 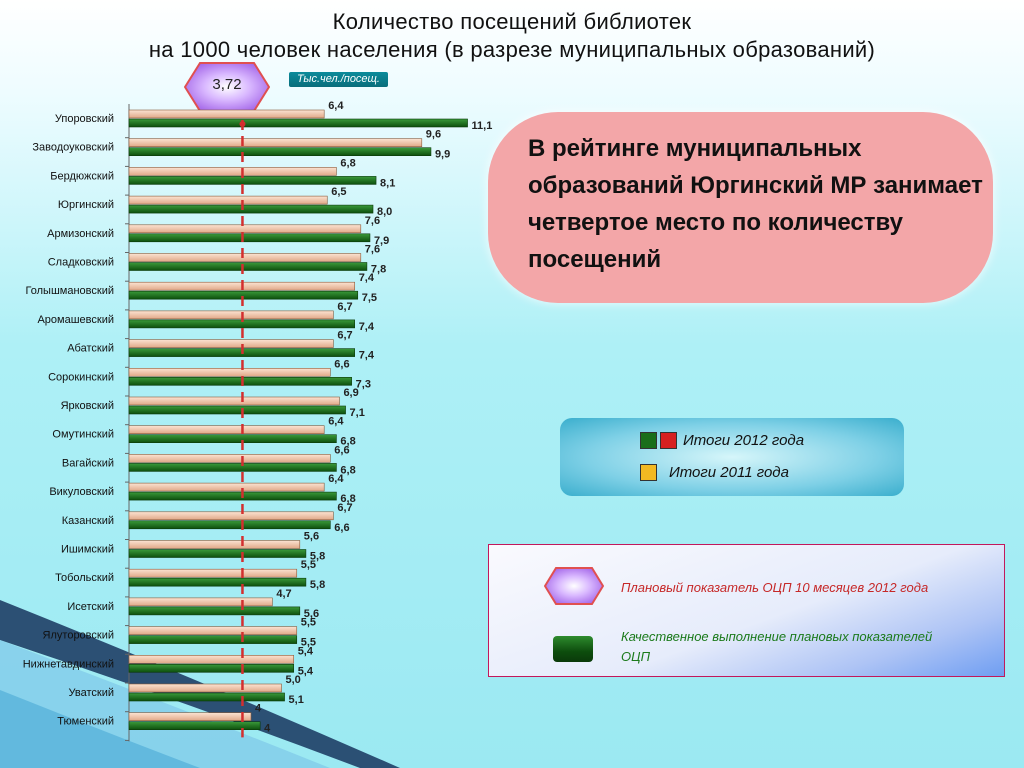 I want to click on category-label: Тюменский, so click(x=85, y=722).